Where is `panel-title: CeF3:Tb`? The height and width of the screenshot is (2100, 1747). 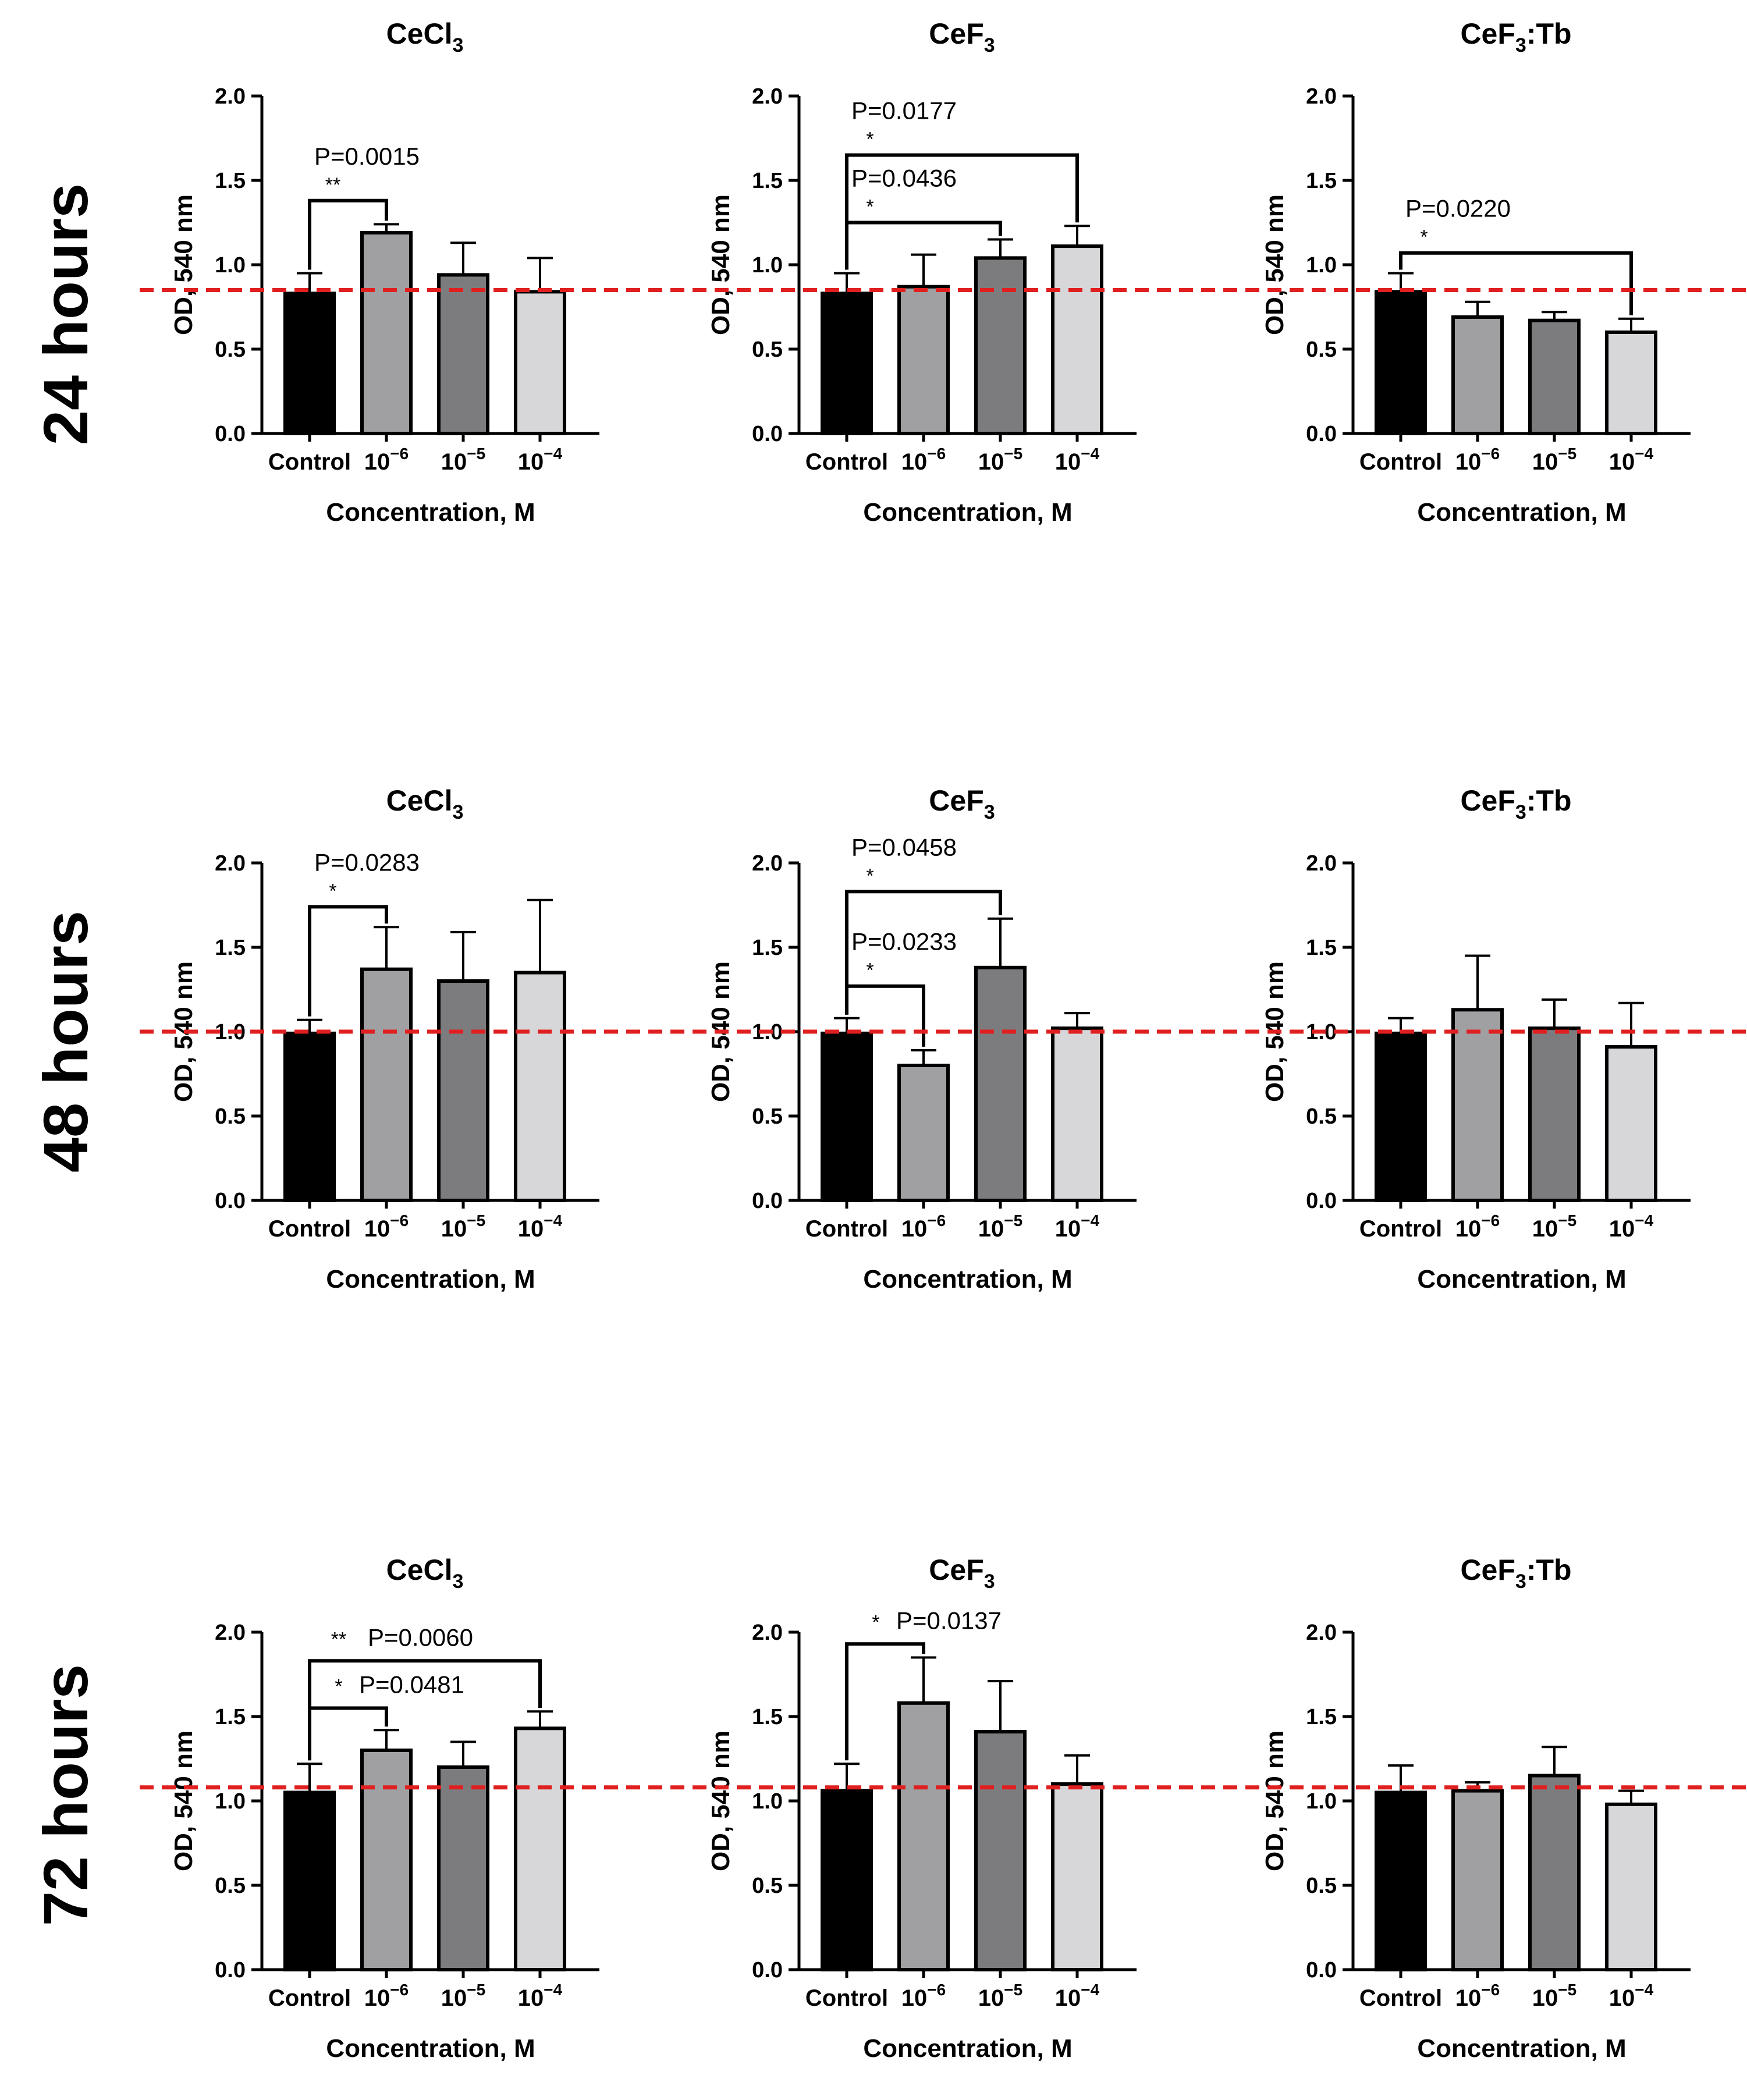
panel-title: CeF3:Tb is located at coordinates (1515, 804).